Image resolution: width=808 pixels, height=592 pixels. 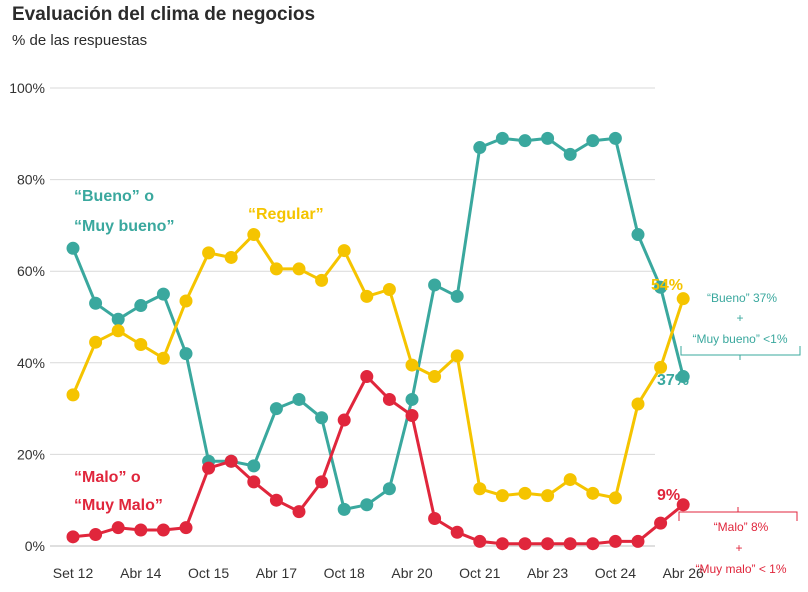 I want to click on y-tick-label: 80%, so click(x=31, y=180).